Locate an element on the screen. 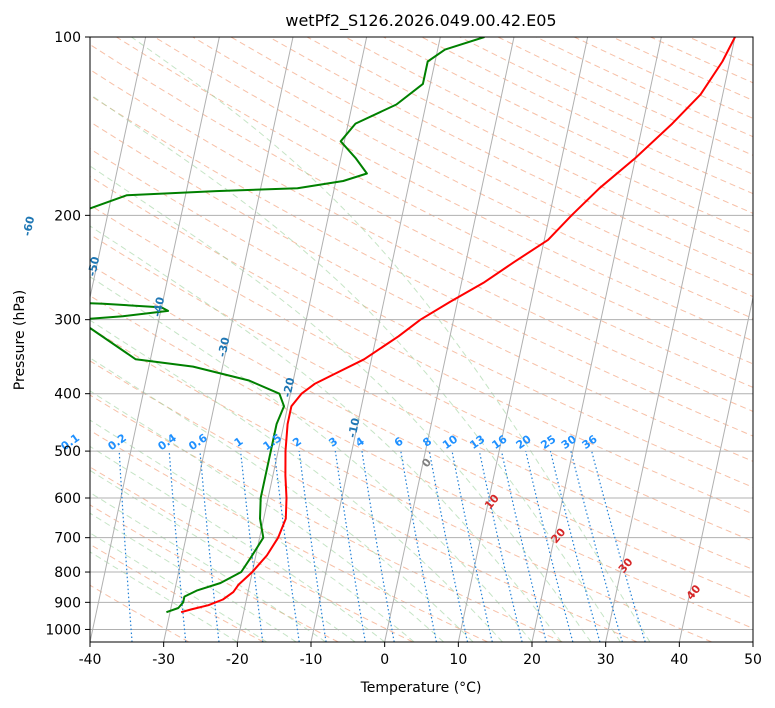  x-tick-label: -40 is located at coordinates (90, 660).